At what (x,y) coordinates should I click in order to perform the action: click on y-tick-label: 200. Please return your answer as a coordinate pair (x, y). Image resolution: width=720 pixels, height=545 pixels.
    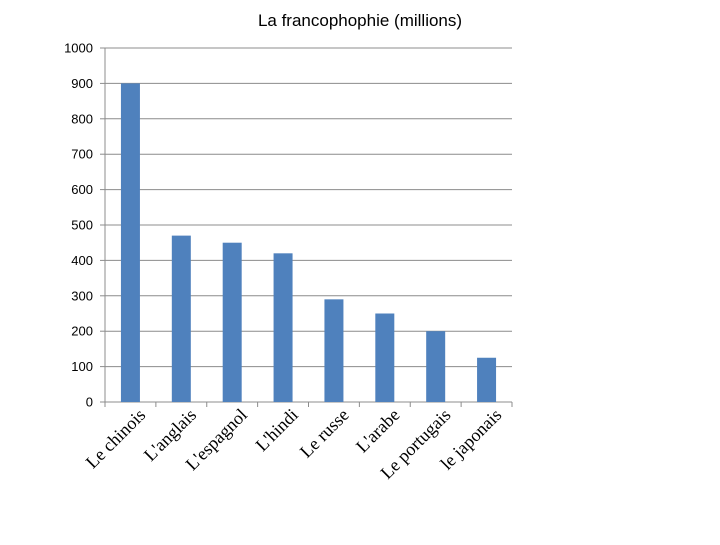
    Looking at the image, I should click on (82, 331).